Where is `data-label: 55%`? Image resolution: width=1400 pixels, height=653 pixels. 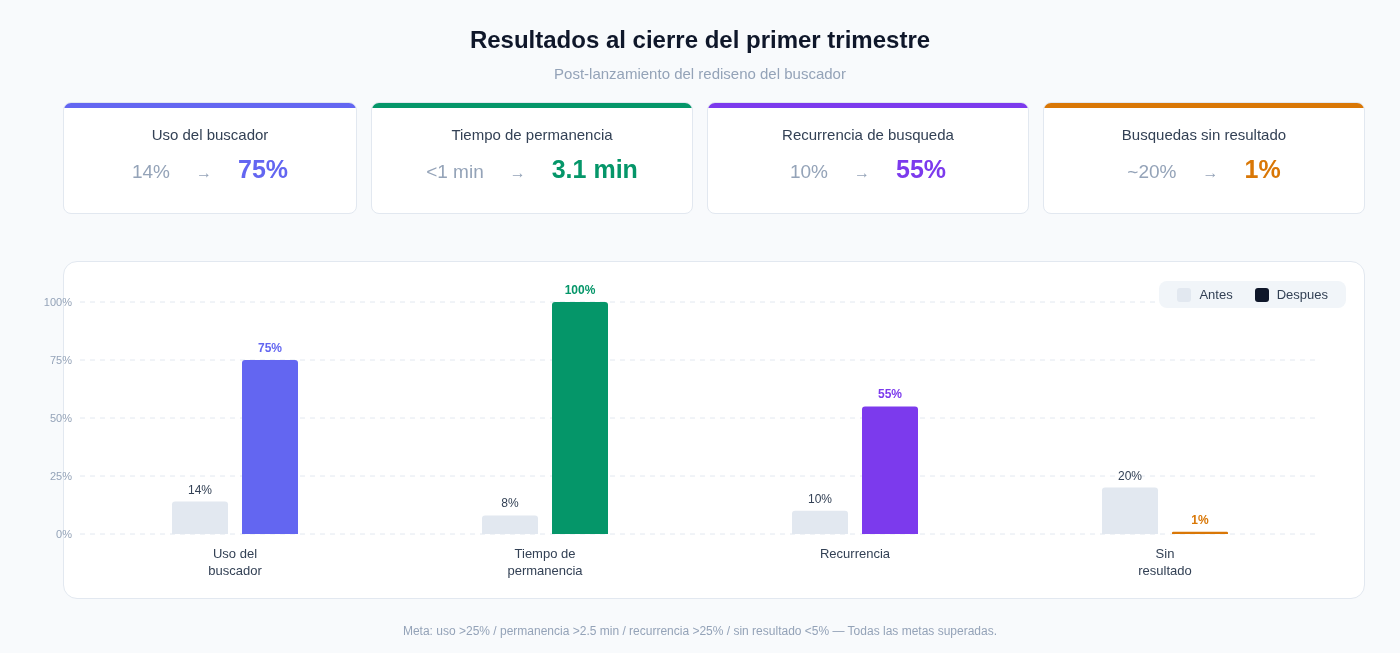
data-label: 55% is located at coordinates (890, 394).